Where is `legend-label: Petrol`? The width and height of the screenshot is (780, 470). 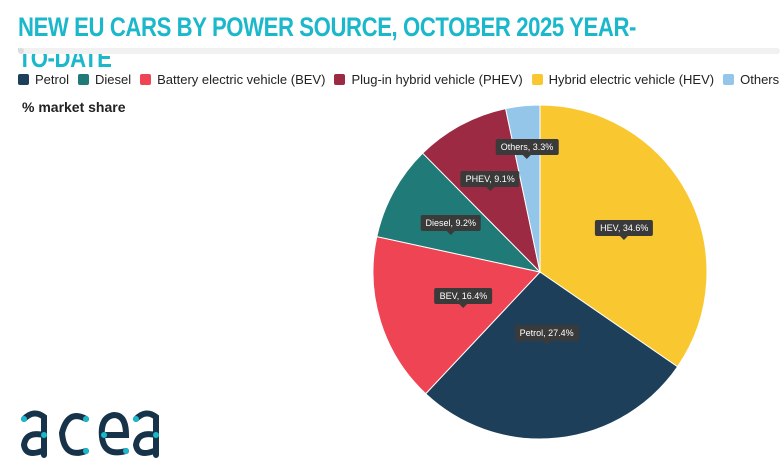 legend-label: Petrol is located at coordinates (52, 79).